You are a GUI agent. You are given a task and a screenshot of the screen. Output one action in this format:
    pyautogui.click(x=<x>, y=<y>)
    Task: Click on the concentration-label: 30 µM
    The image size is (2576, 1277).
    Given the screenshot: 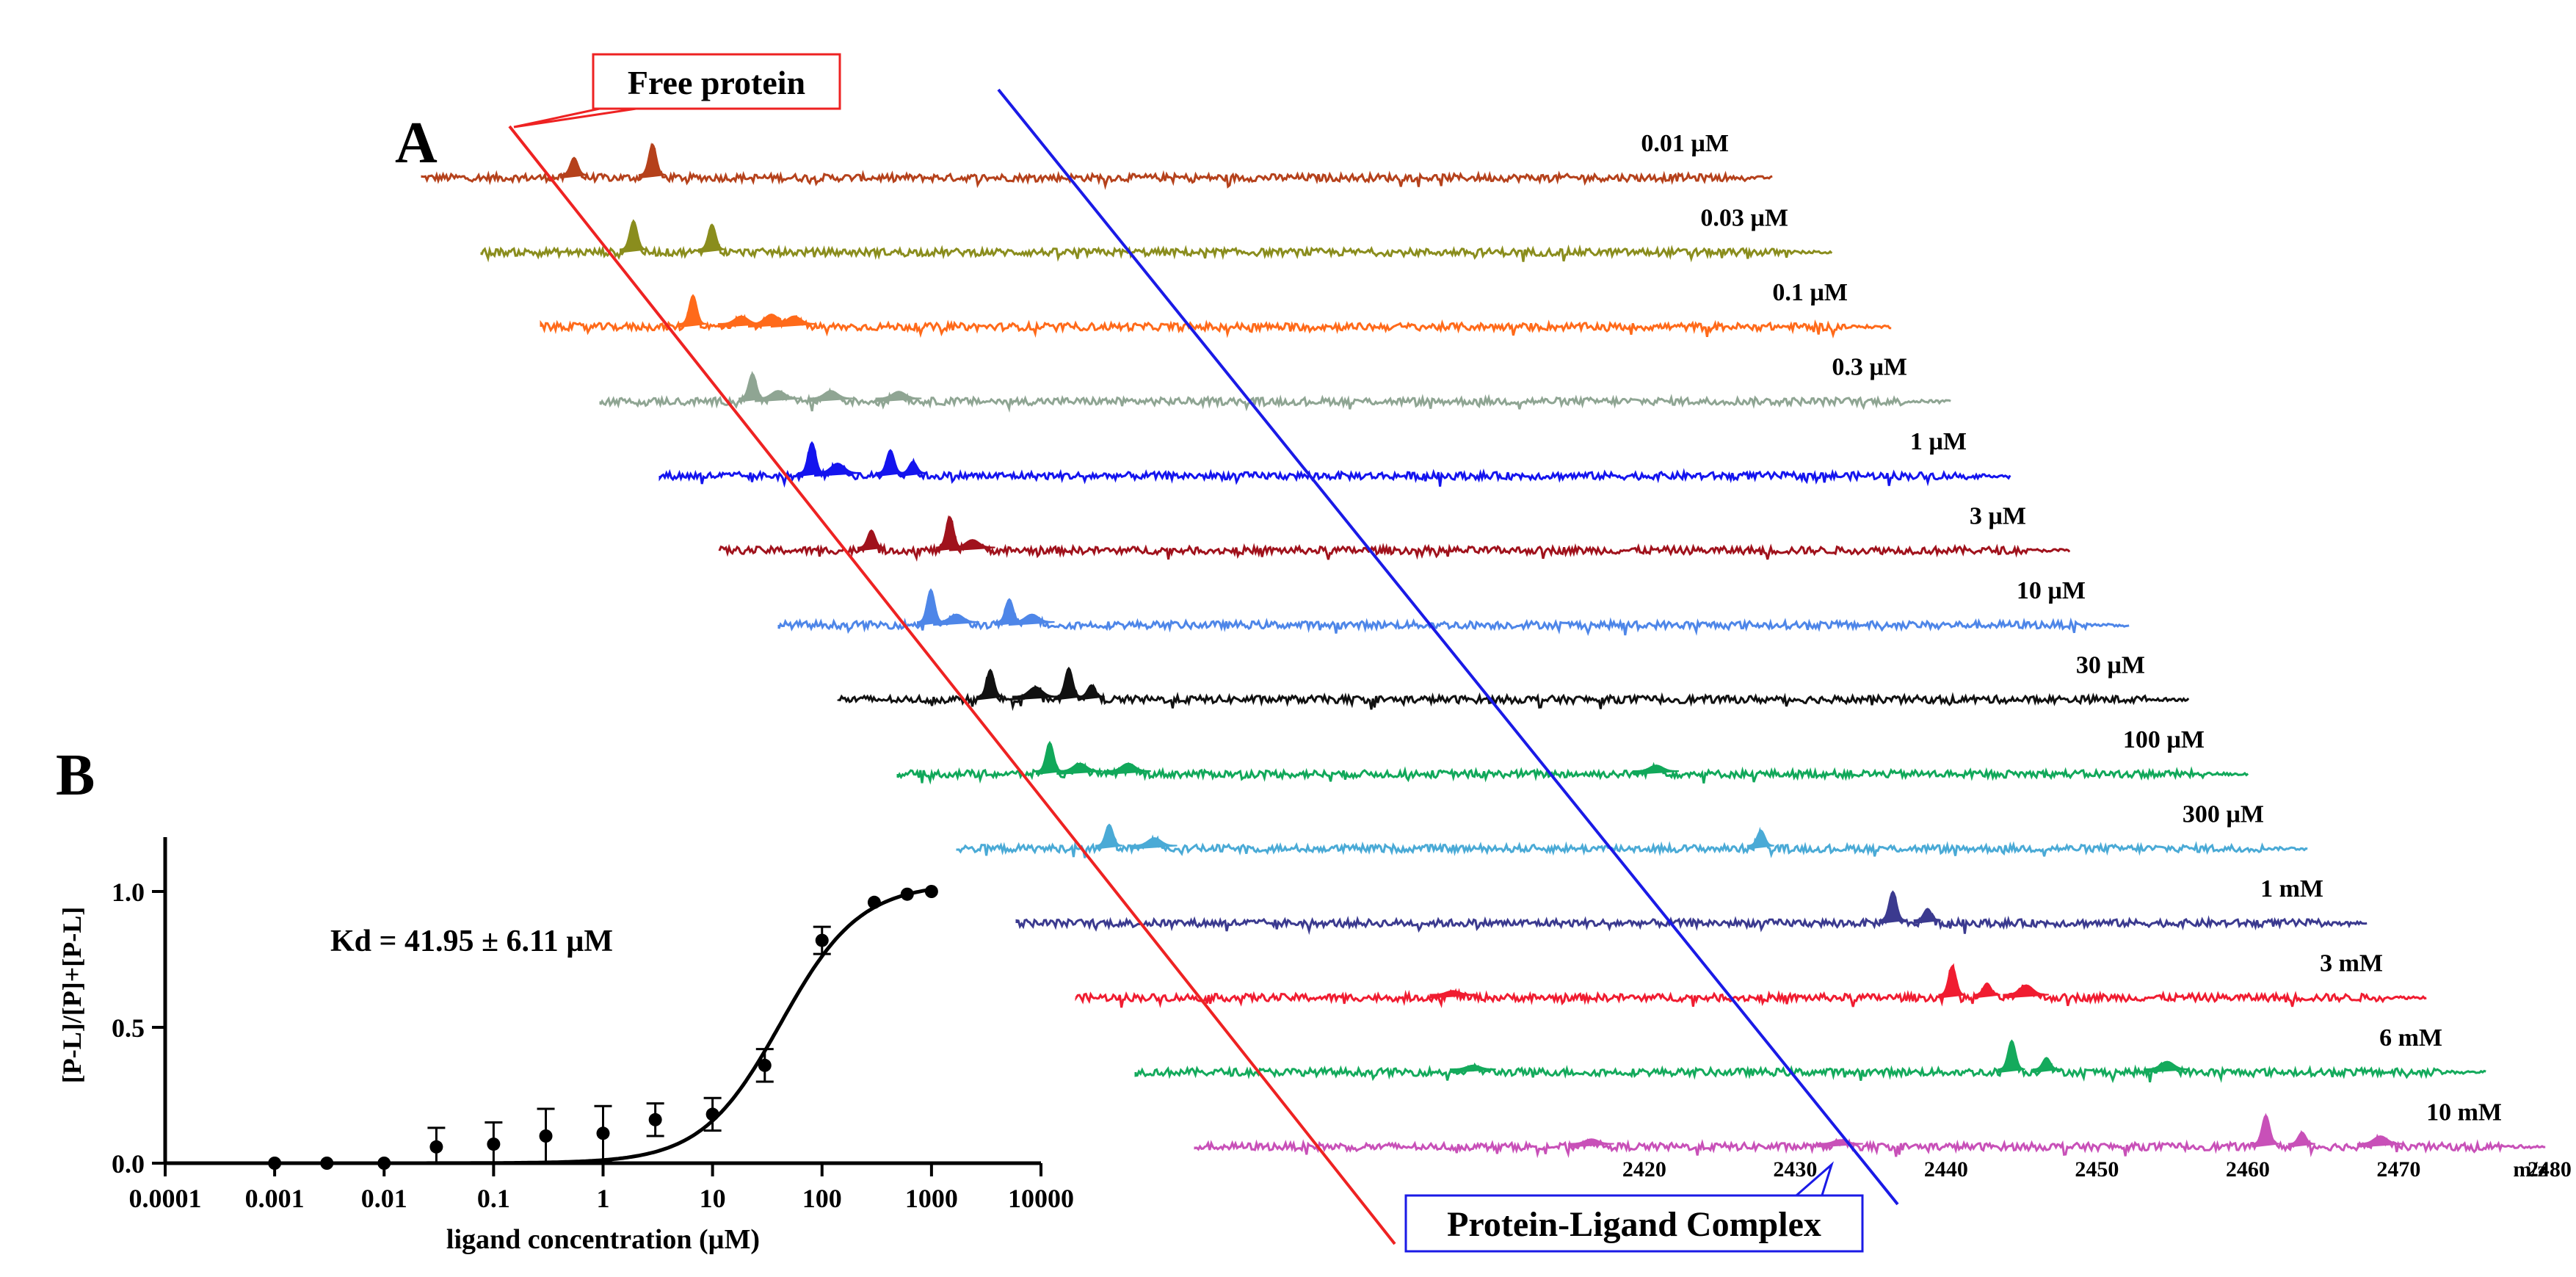 What is the action you would take?
    pyautogui.click(x=2111, y=665)
    